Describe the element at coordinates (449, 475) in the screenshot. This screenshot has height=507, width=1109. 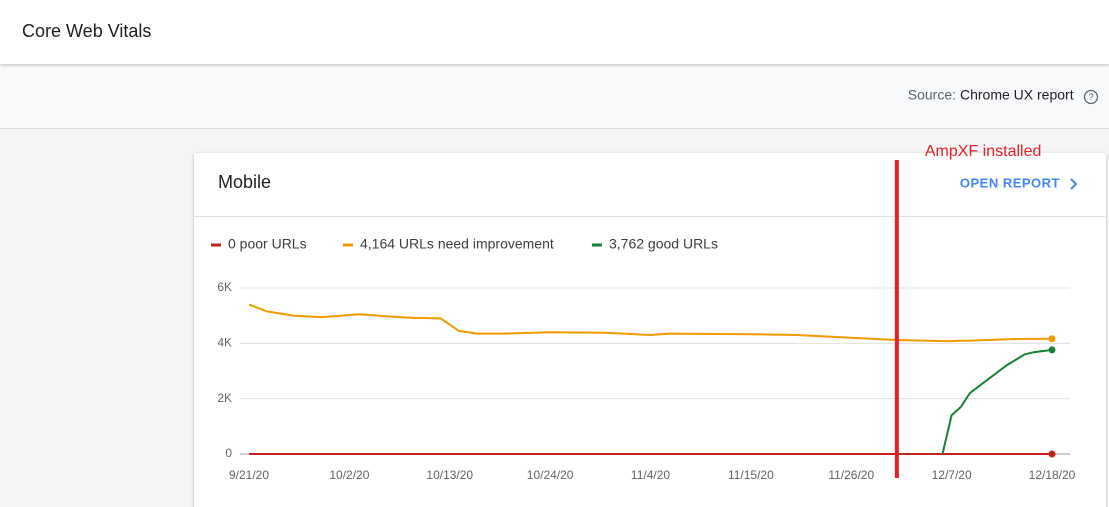
I see `x-tick-label: 10/13/20` at that location.